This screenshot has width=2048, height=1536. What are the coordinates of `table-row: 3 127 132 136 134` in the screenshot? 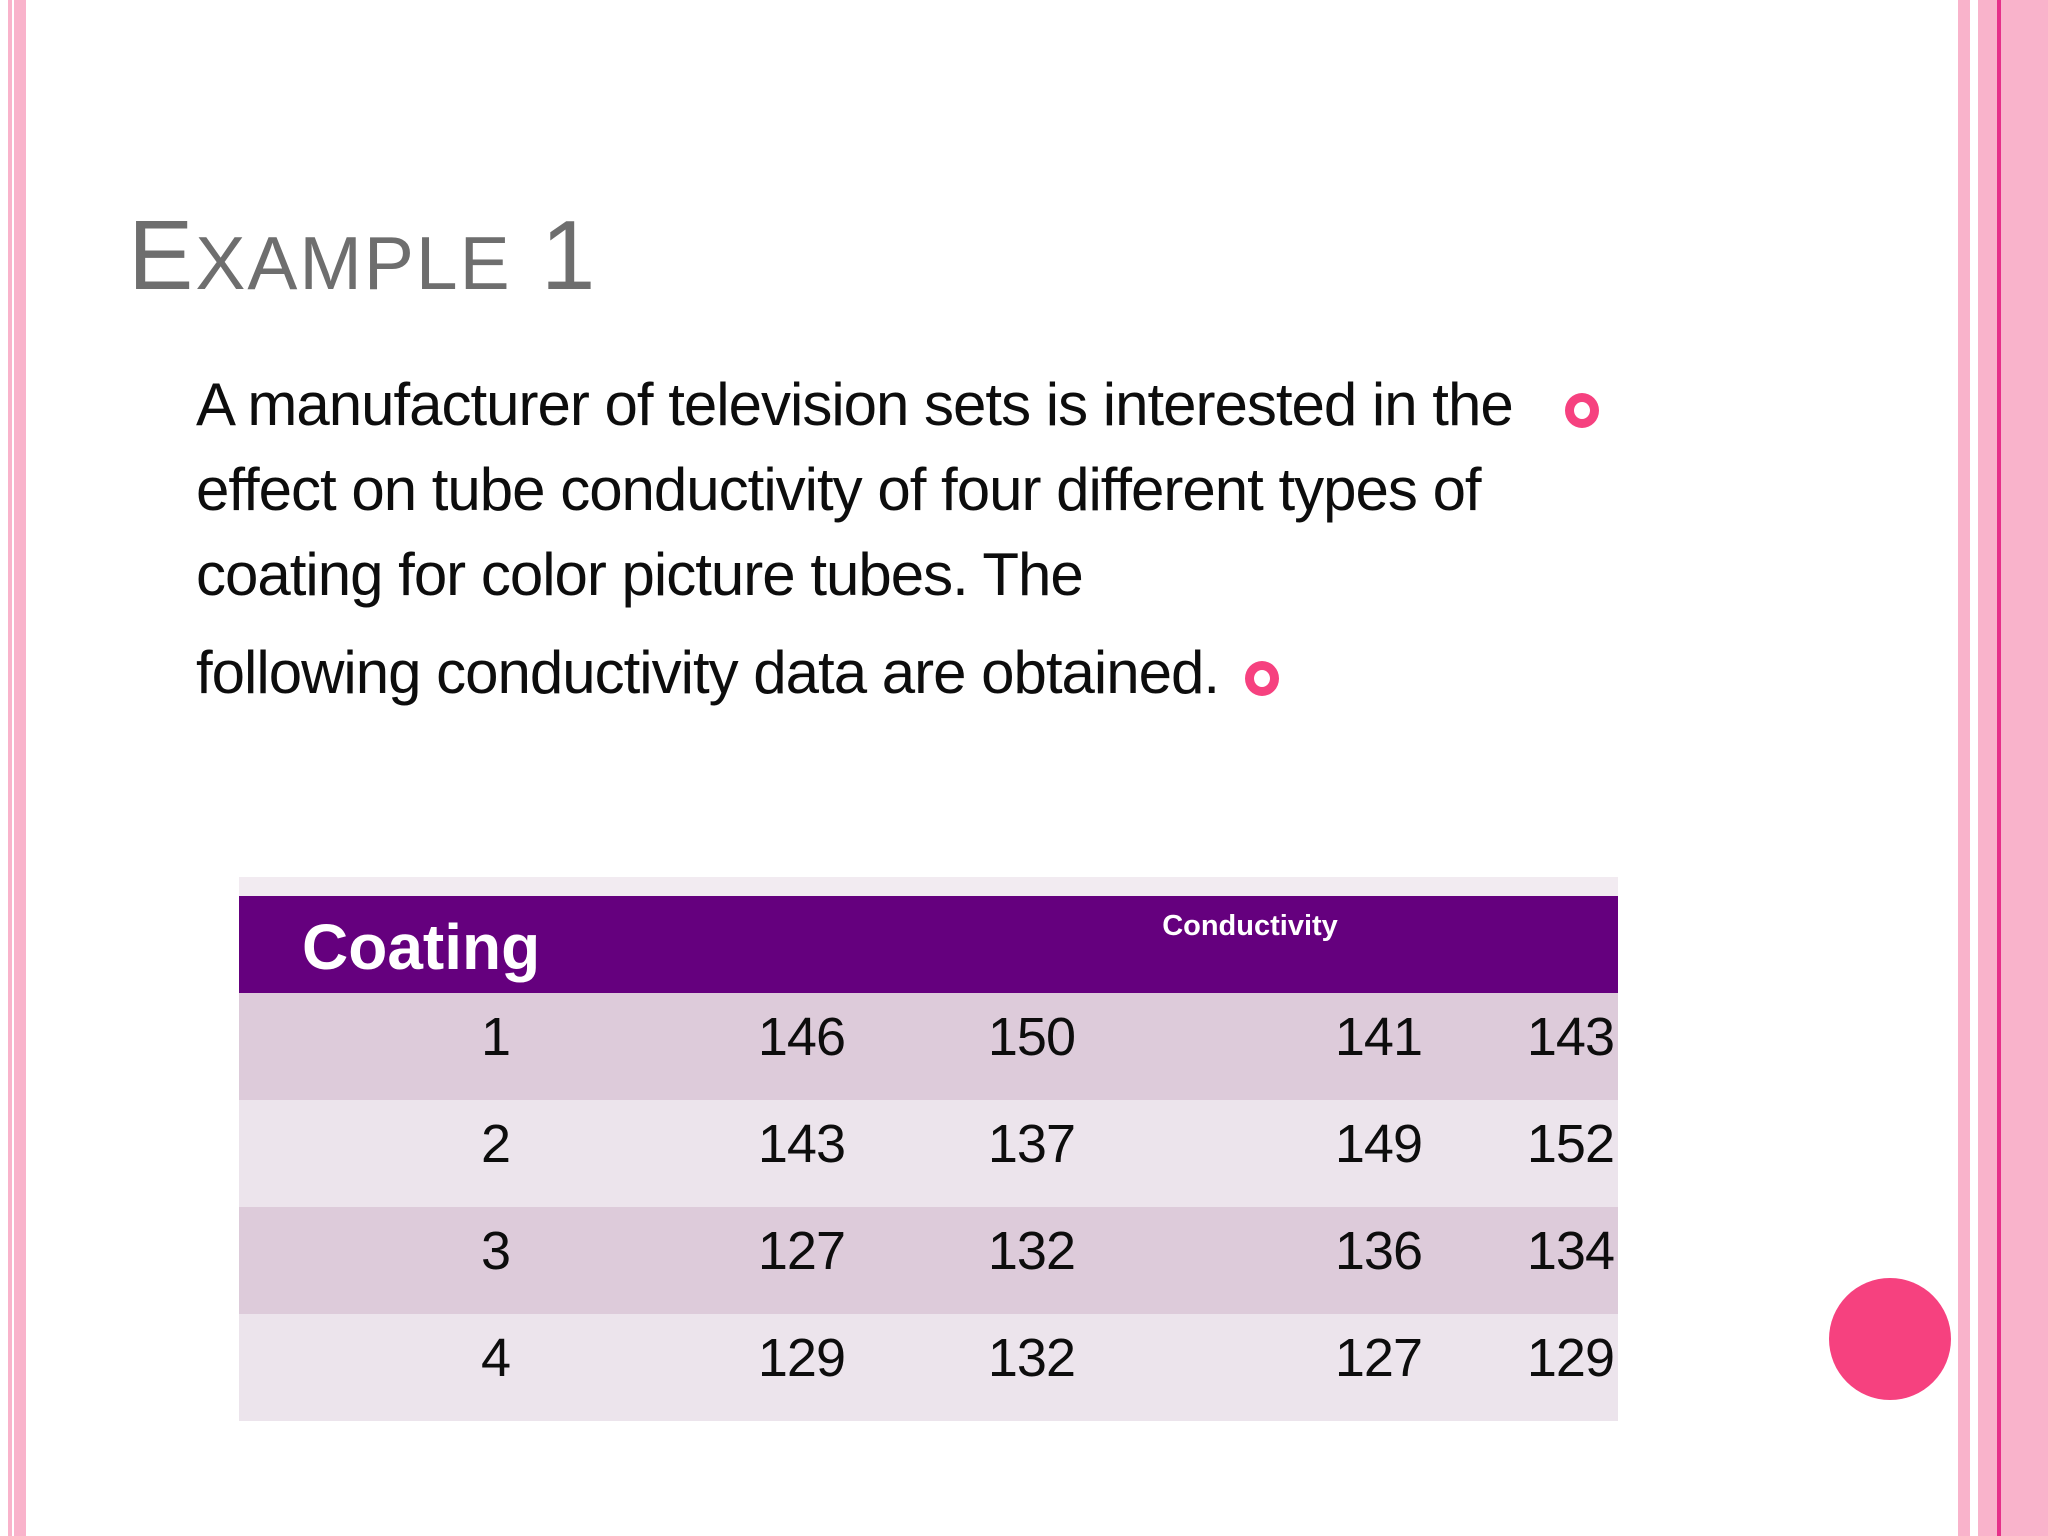 It's located at (928, 1260).